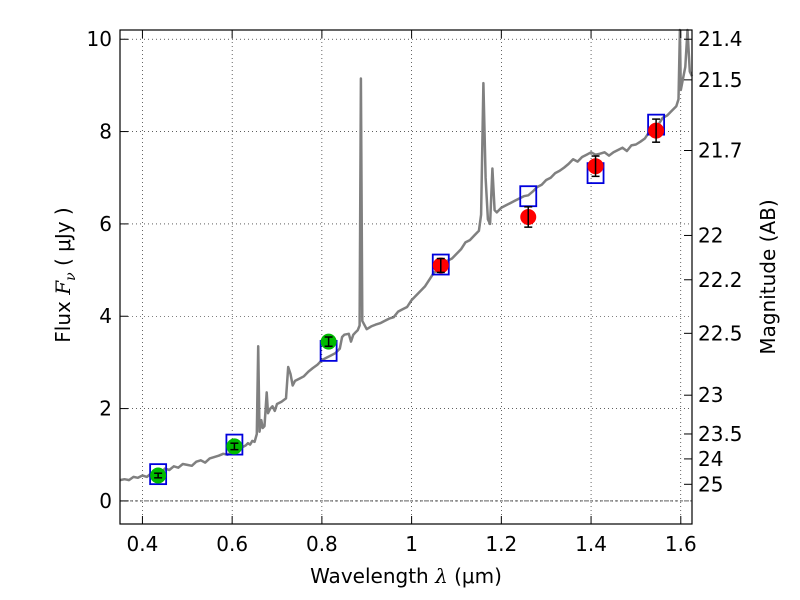 Image resolution: width=800 pixels, height=600 pixels. I want to click on magnitude-tick-label: 24, so click(710, 459).